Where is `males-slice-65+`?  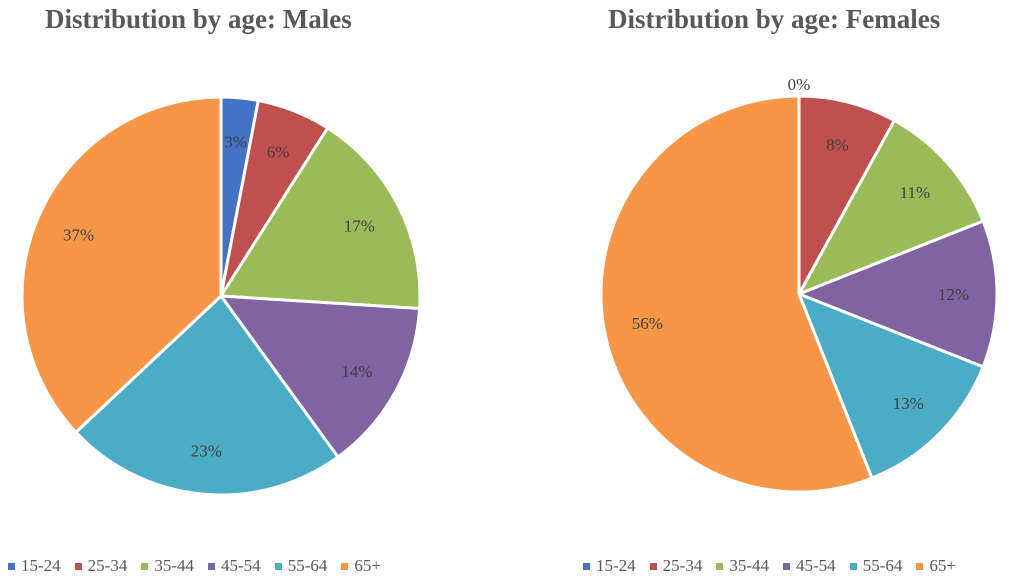 males-slice-65+ is located at coordinates (121, 265).